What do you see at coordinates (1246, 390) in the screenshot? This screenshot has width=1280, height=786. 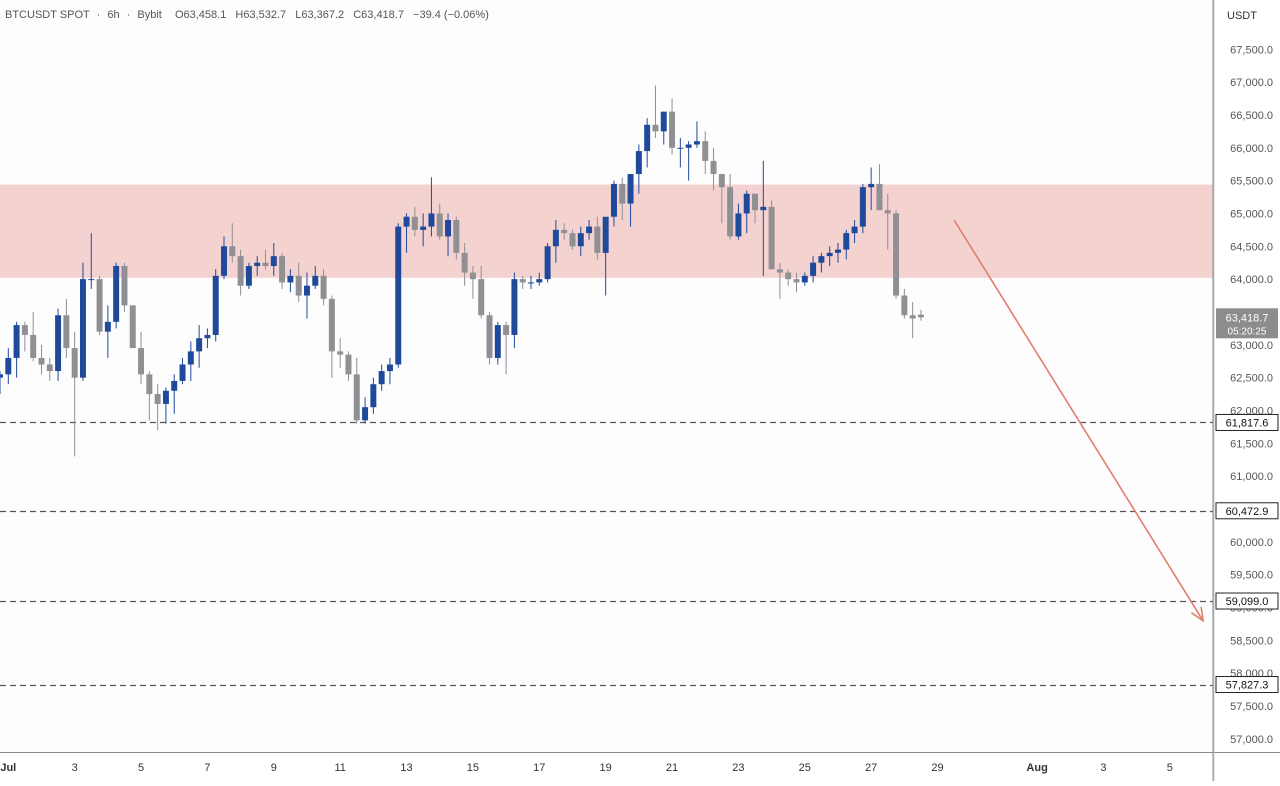 I see `price-axis-panel` at bounding box center [1246, 390].